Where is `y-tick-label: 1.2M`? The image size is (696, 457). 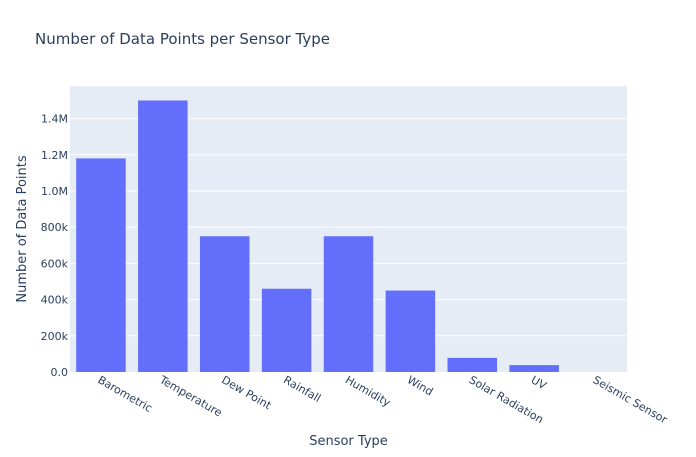 y-tick-label: 1.2M is located at coordinates (54, 155).